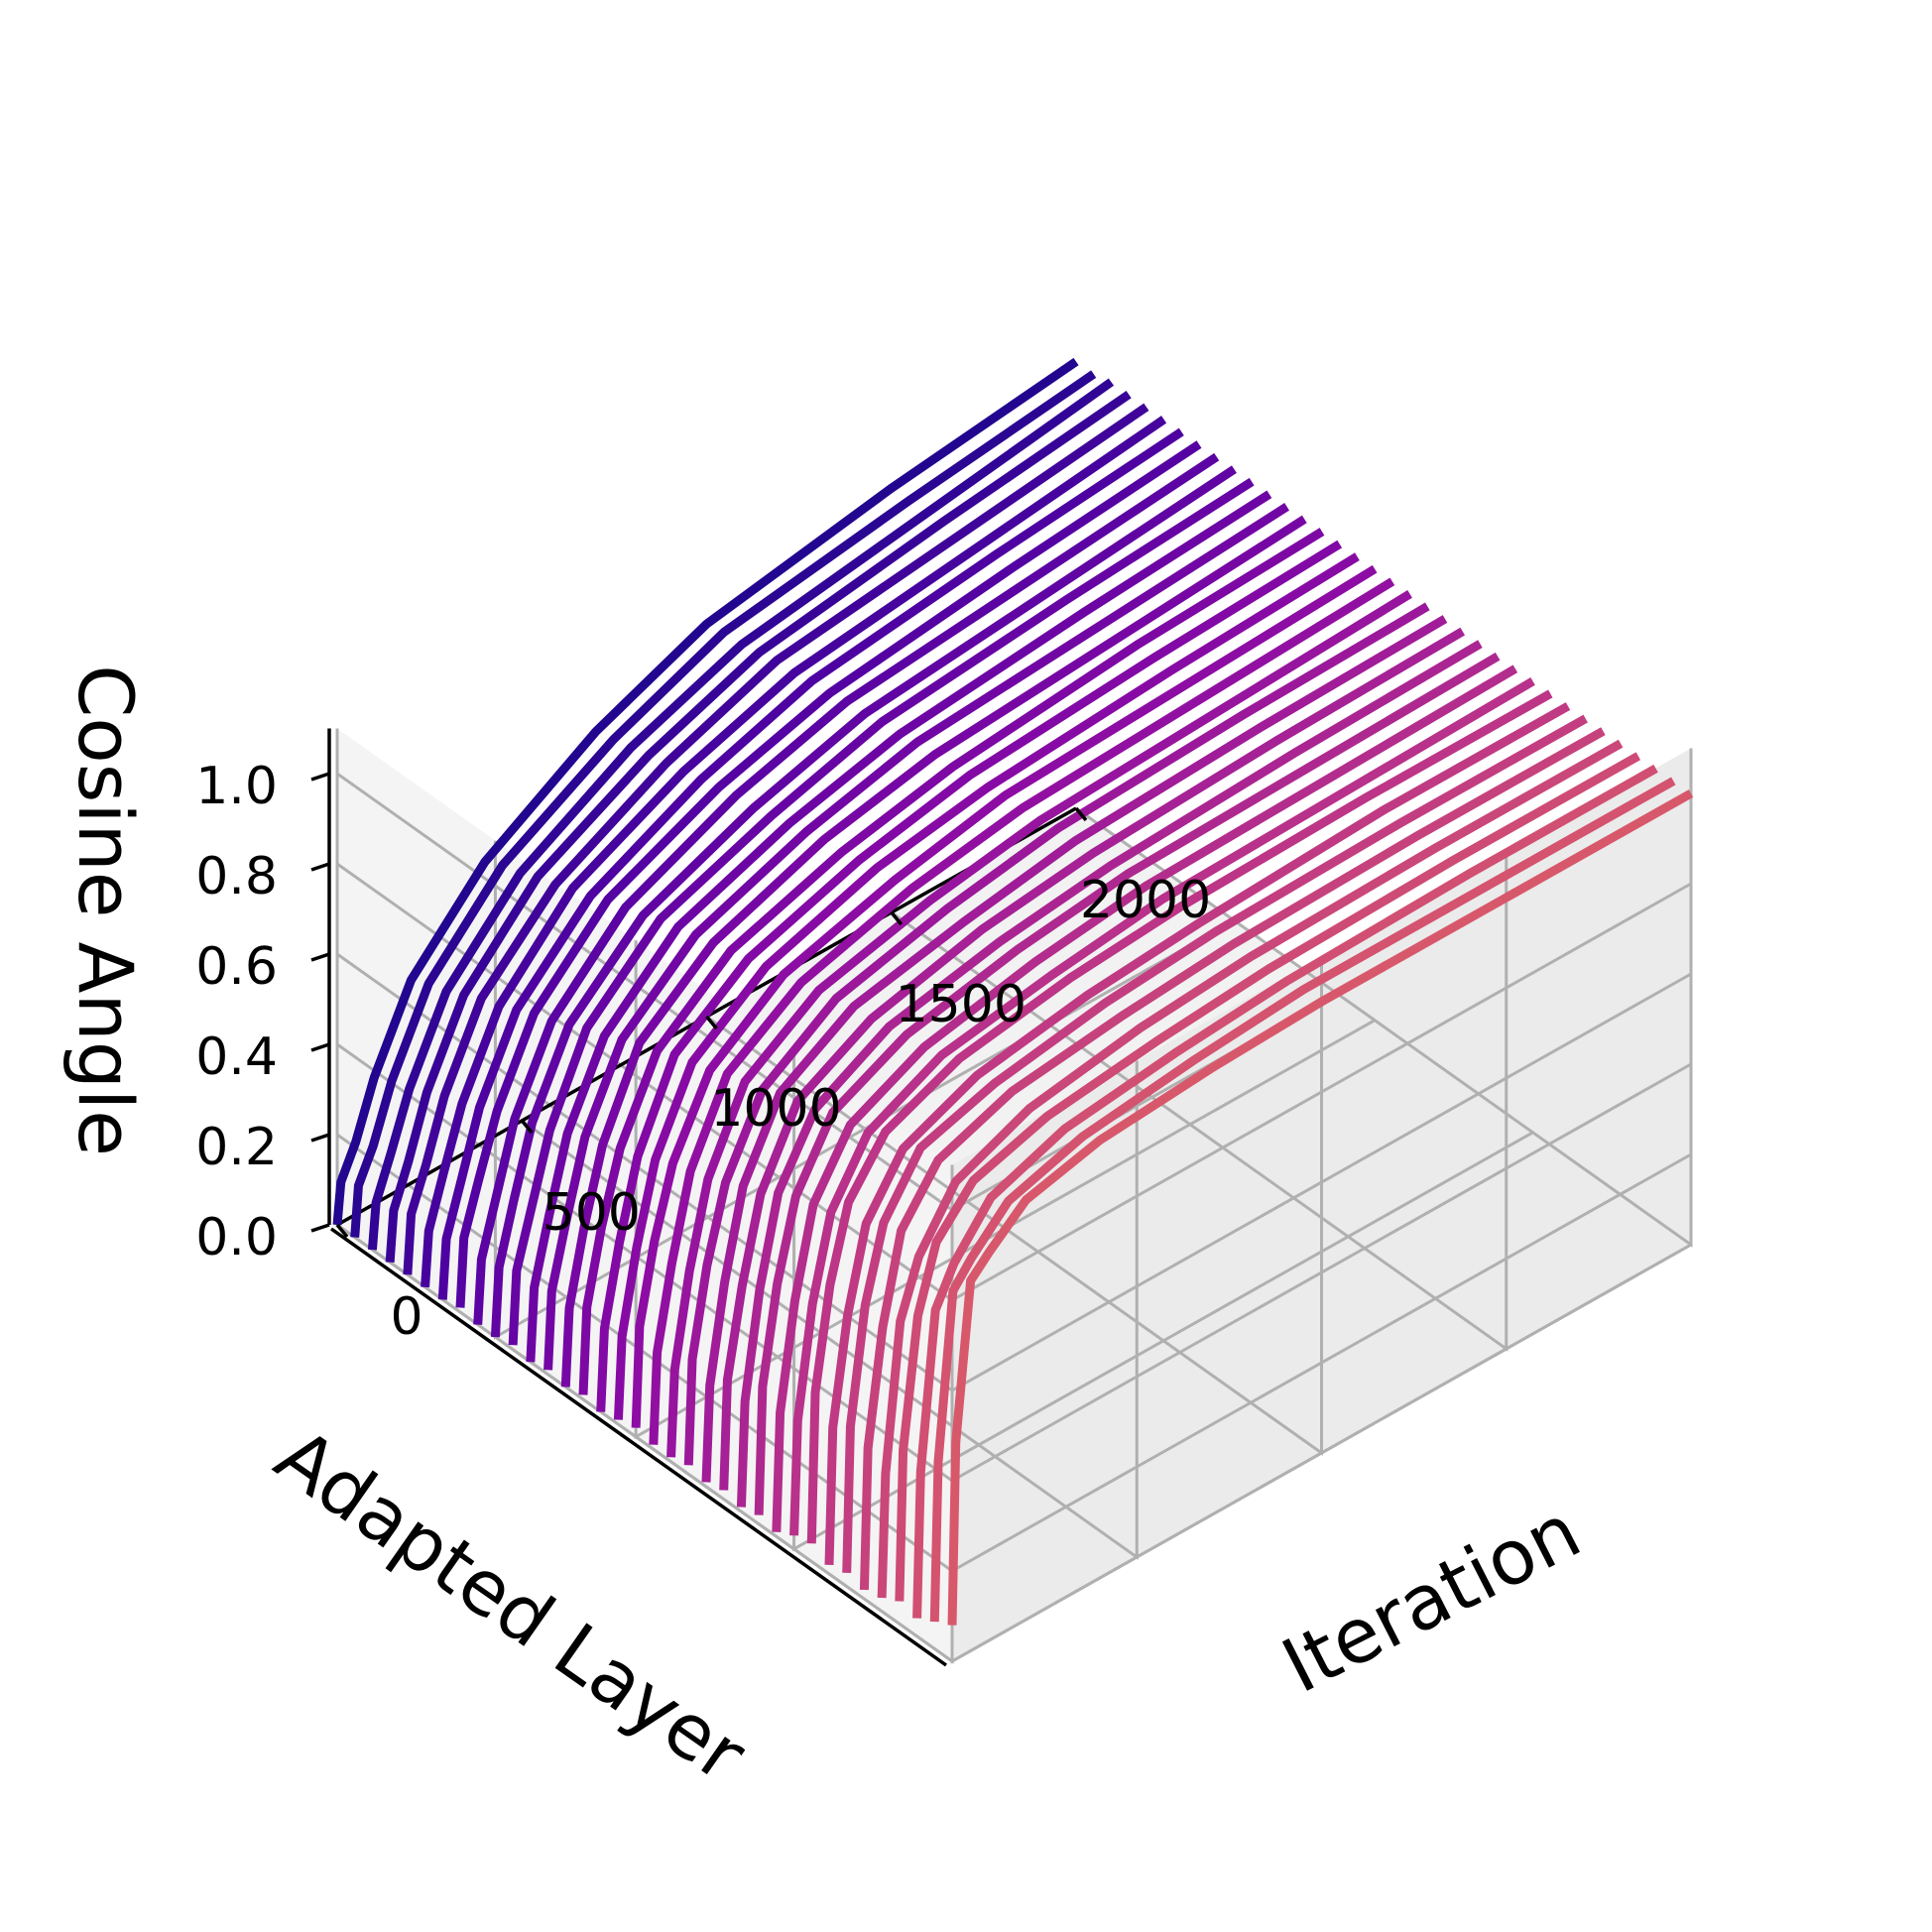 This screenshot has width=1932, height=1932. I want to click on z-tick-label: 0.8, so click(236, 876).